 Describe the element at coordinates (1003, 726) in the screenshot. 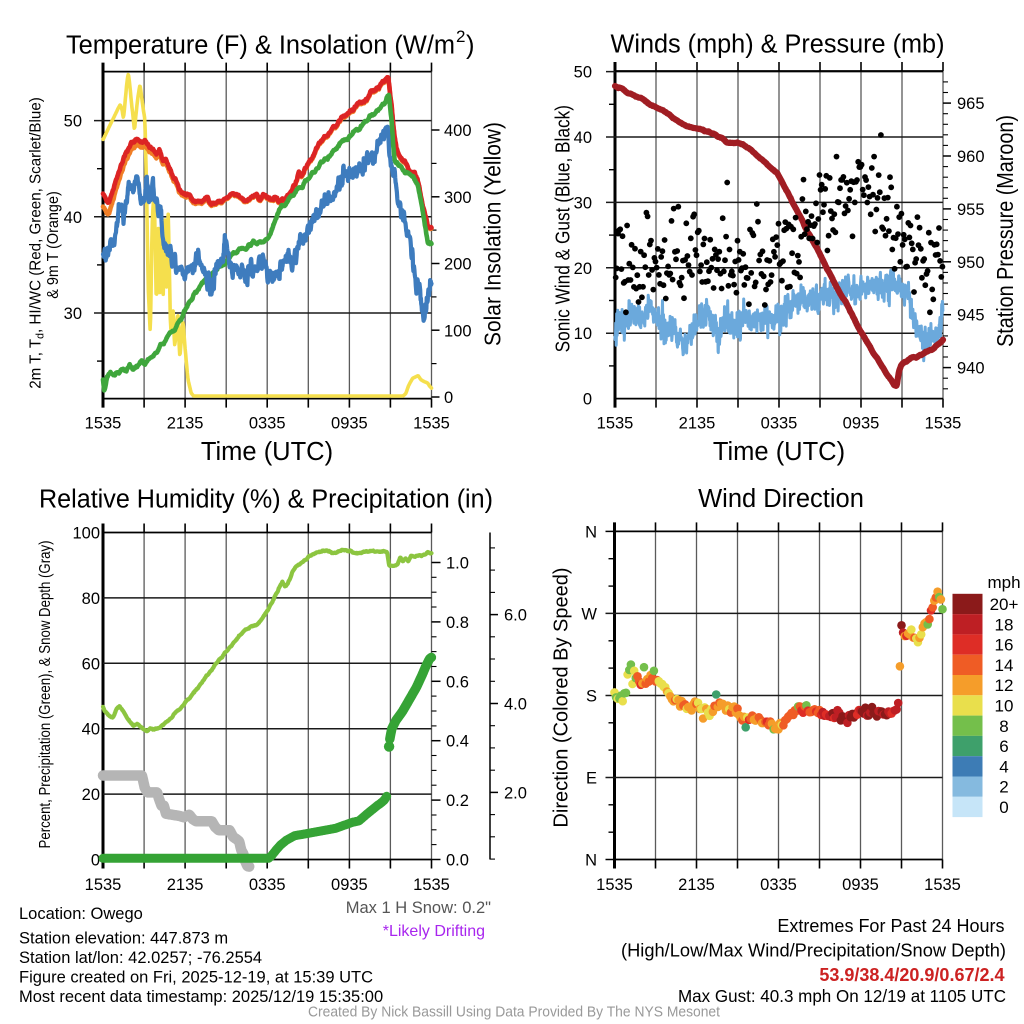

I see `svg-text: 8` at that location.